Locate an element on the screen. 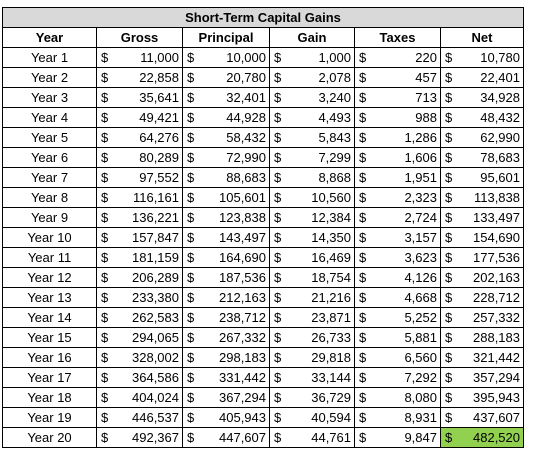 The width and height of the screenshot is (539, 455). taxes-cell: $4,126 is located at coordinates (397, 277).